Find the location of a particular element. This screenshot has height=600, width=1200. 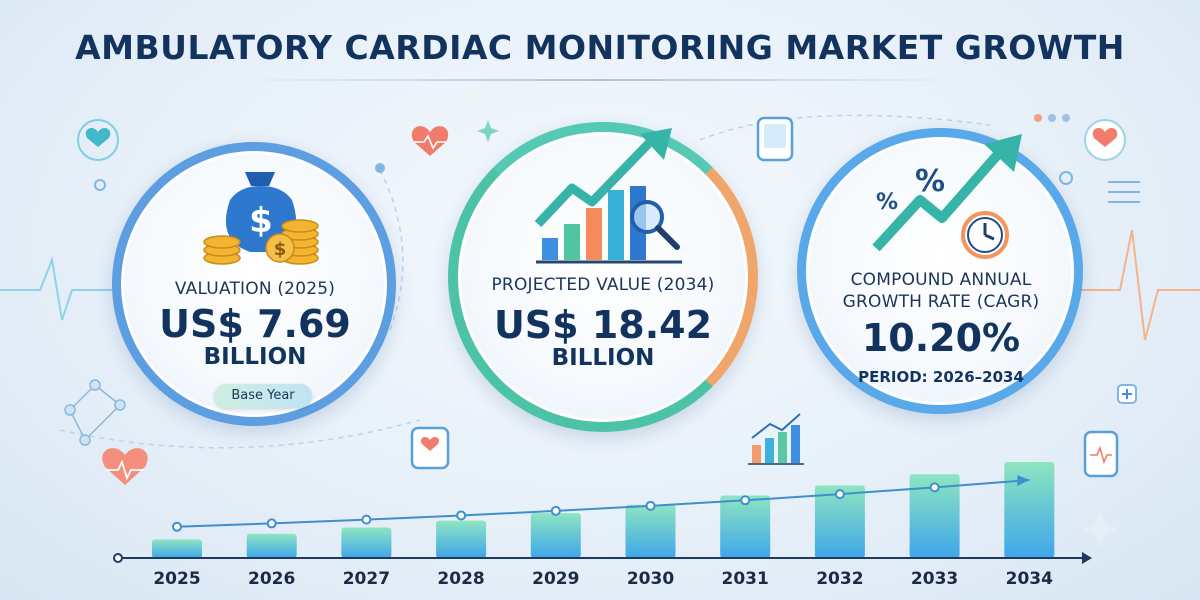

x-tick-label: 2032 is located at coordinates (840, 579).